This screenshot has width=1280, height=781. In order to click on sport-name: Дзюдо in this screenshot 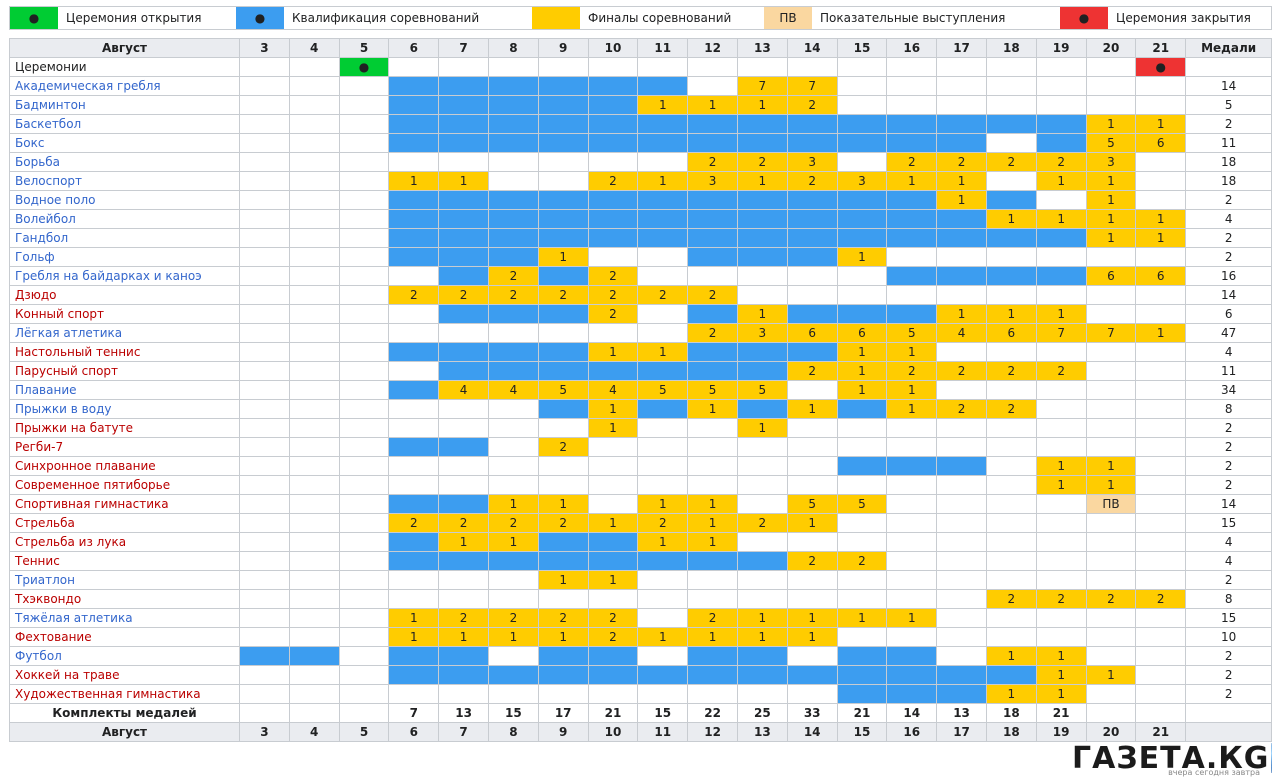, I will do `click(124, 295)`.